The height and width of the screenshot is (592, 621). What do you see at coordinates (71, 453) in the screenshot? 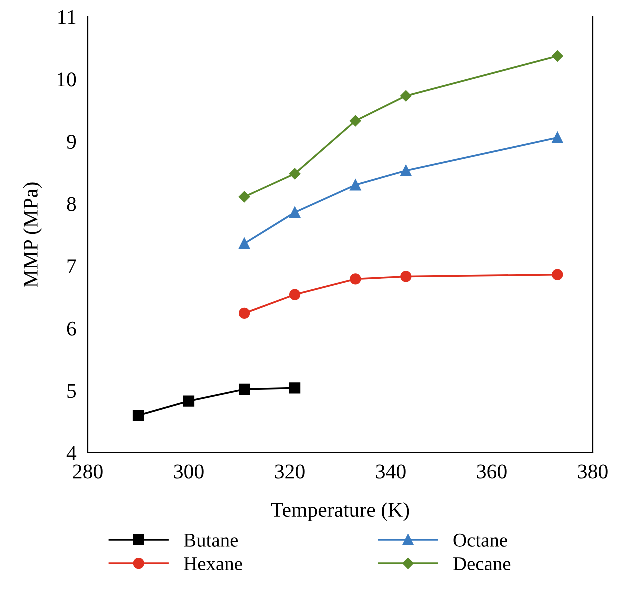
I see `y-tick-label: 4` at bounding box center [71, 453].